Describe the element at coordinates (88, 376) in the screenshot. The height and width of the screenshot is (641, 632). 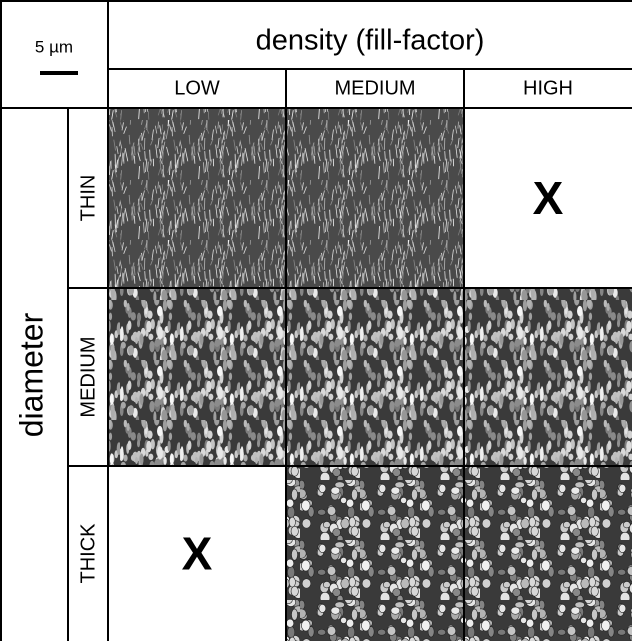
I see `row-label: MEDIUM` at that location.